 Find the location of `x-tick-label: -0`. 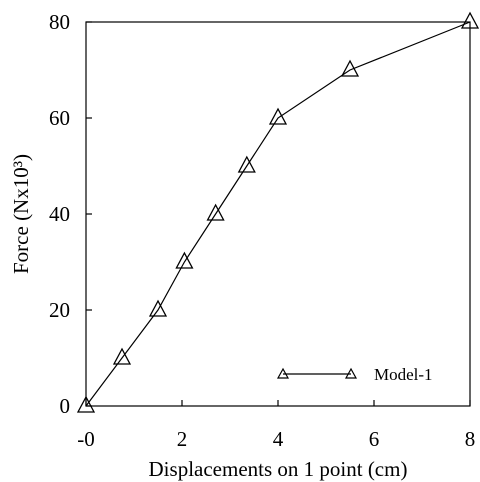

x-tick-label: -0 is located at coordinates (86, 439).